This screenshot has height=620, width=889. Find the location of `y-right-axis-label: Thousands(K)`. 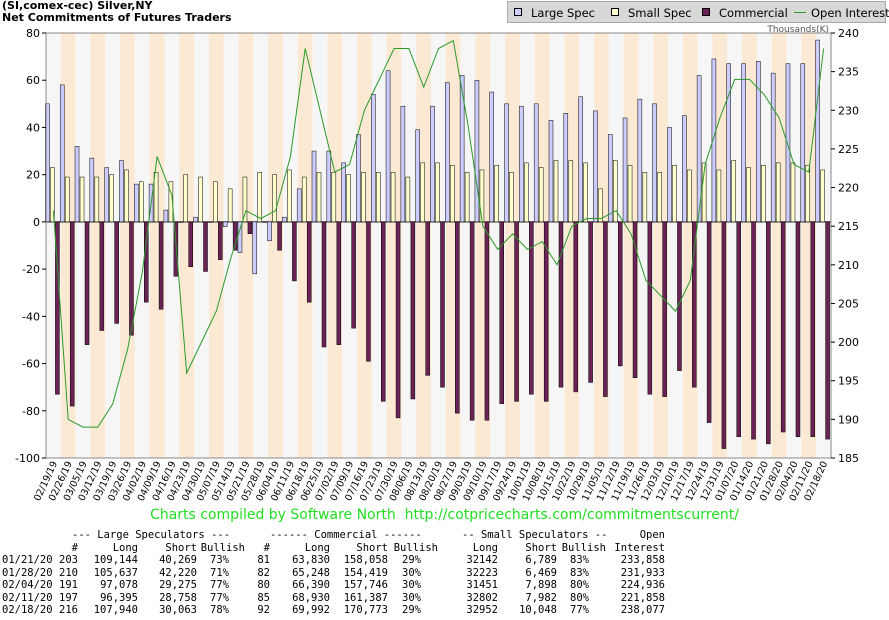

y-right-axis-label: Thousands(K) is located at coordinates (797, 30).